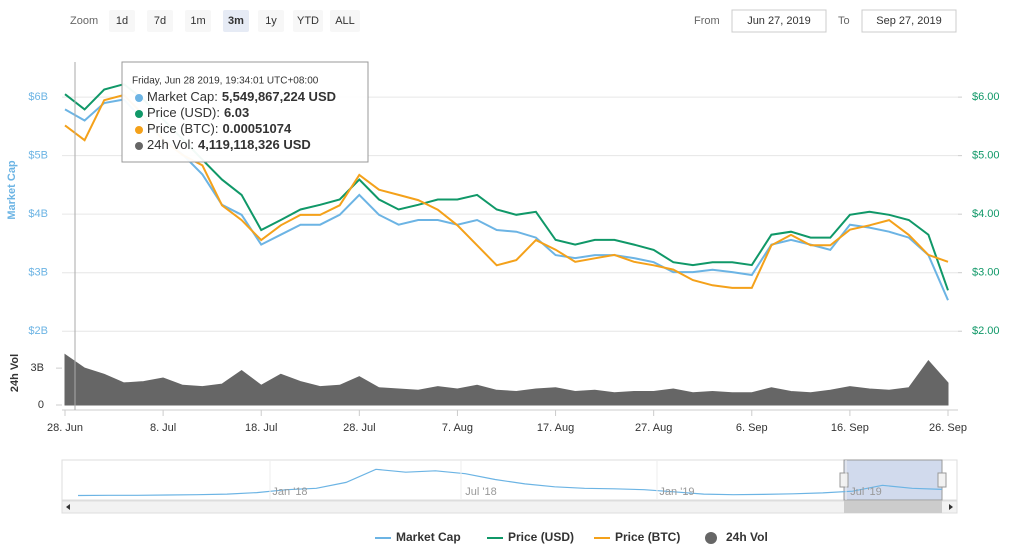  I want to click on tooltip-row-value: 0.00051074, so click(257, 128).